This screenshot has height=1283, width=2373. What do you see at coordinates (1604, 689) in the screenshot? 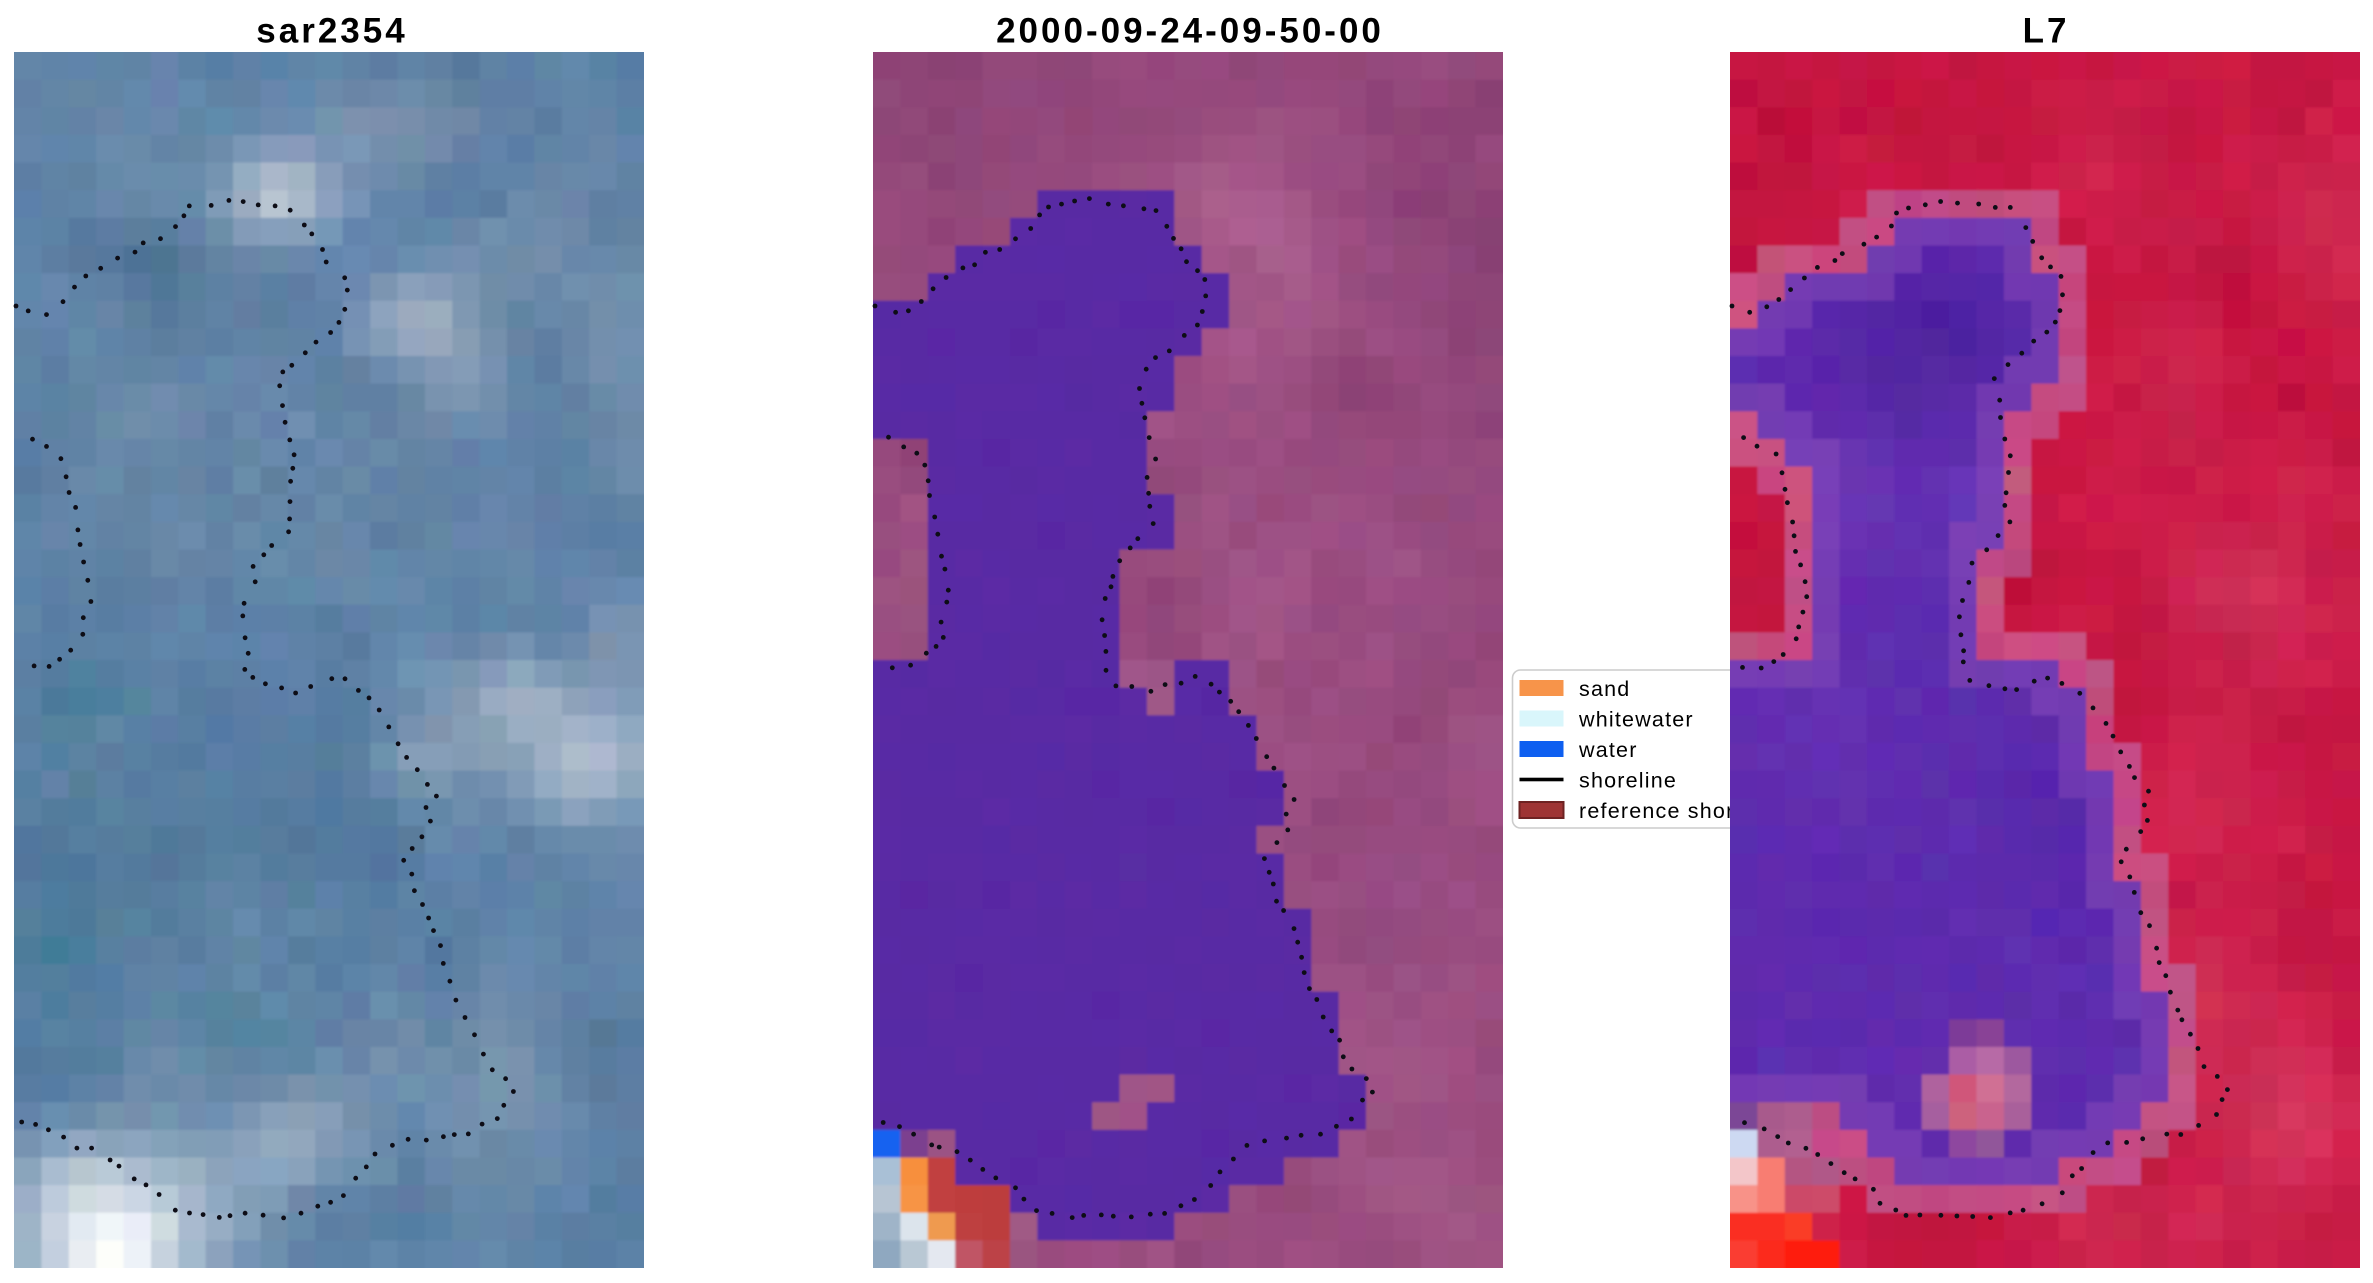
I see `svg-text: sand` at bounding box center [1604, 689].